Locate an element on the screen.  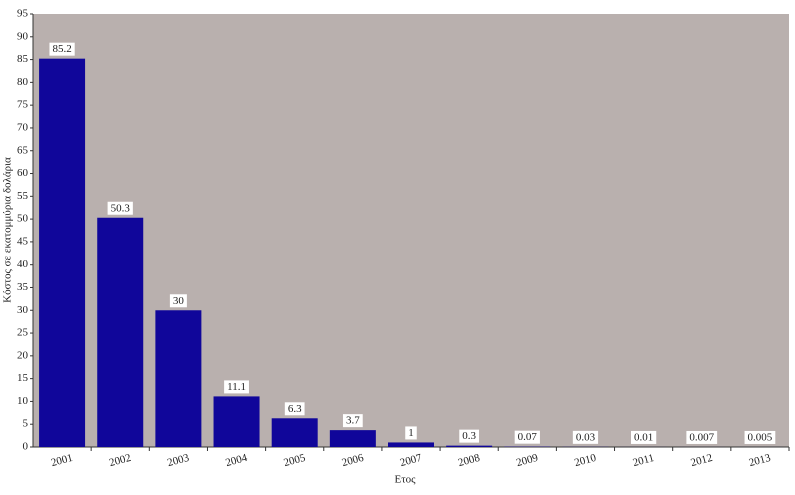
x-tick-label: 2002 is located at coordinates (120, 460).